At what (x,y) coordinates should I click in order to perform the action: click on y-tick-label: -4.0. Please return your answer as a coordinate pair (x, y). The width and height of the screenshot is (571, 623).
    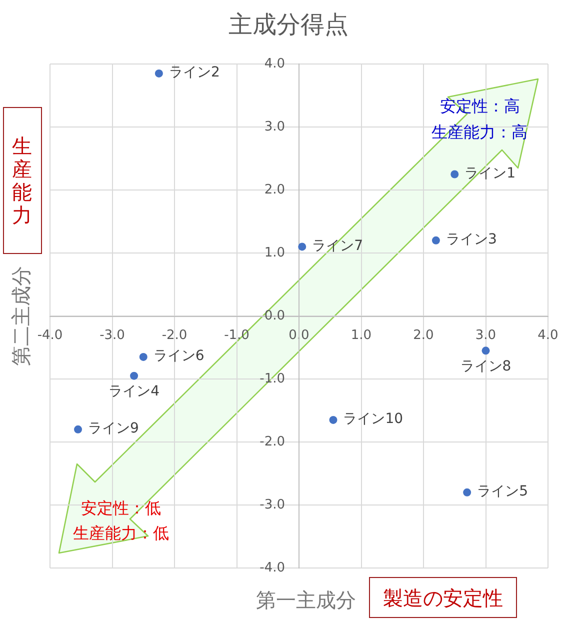
    Looking at the image, I should click on (272, 568).